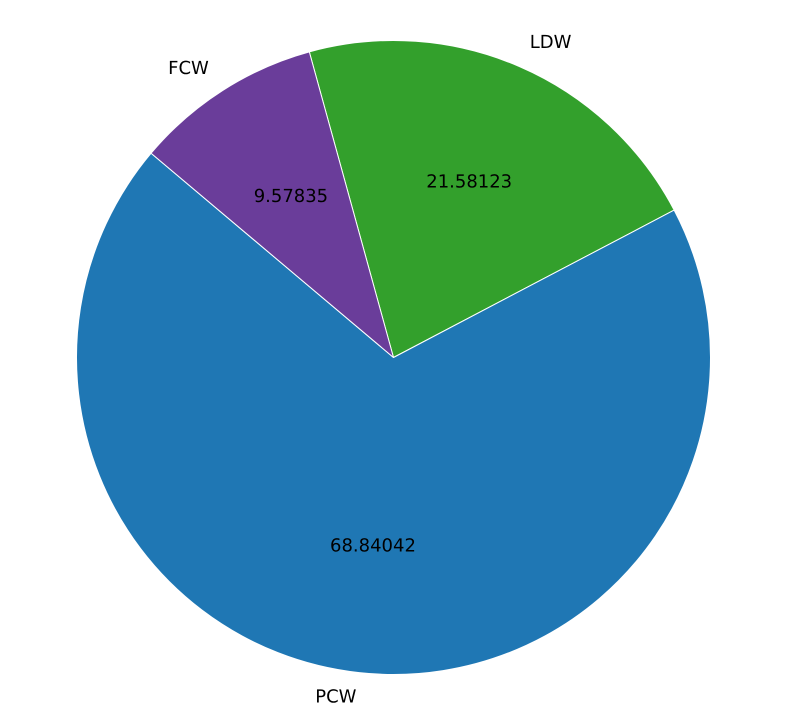 This screenshot has width=787, height=715. What do you see at coordinates (373, 545) in the screenshot?
I see `data-label: 68.84042` at bounding box center [373, 545].